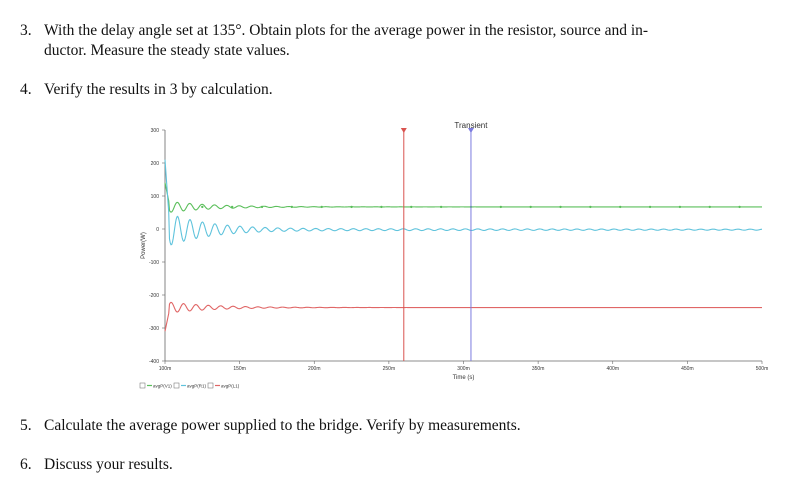 The width and height of the screenshot is (787, 493). Describe the element at coordinates (314, 369) in the screenshot. I see `x-tick-label: 200m` at that location.